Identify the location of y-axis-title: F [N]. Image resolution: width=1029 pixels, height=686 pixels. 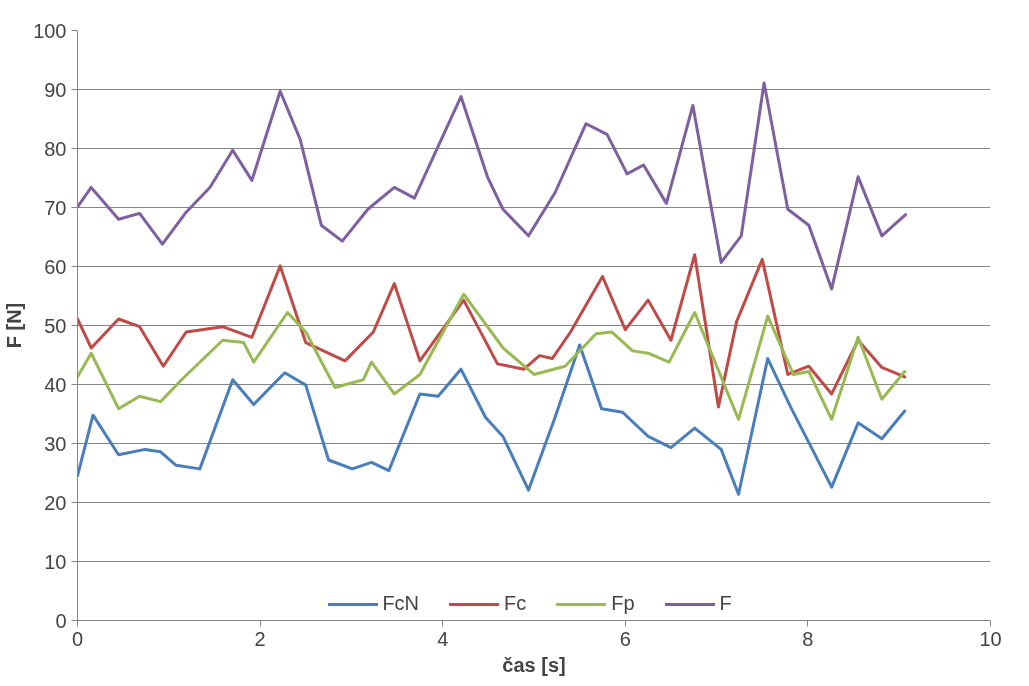
(14, 325).